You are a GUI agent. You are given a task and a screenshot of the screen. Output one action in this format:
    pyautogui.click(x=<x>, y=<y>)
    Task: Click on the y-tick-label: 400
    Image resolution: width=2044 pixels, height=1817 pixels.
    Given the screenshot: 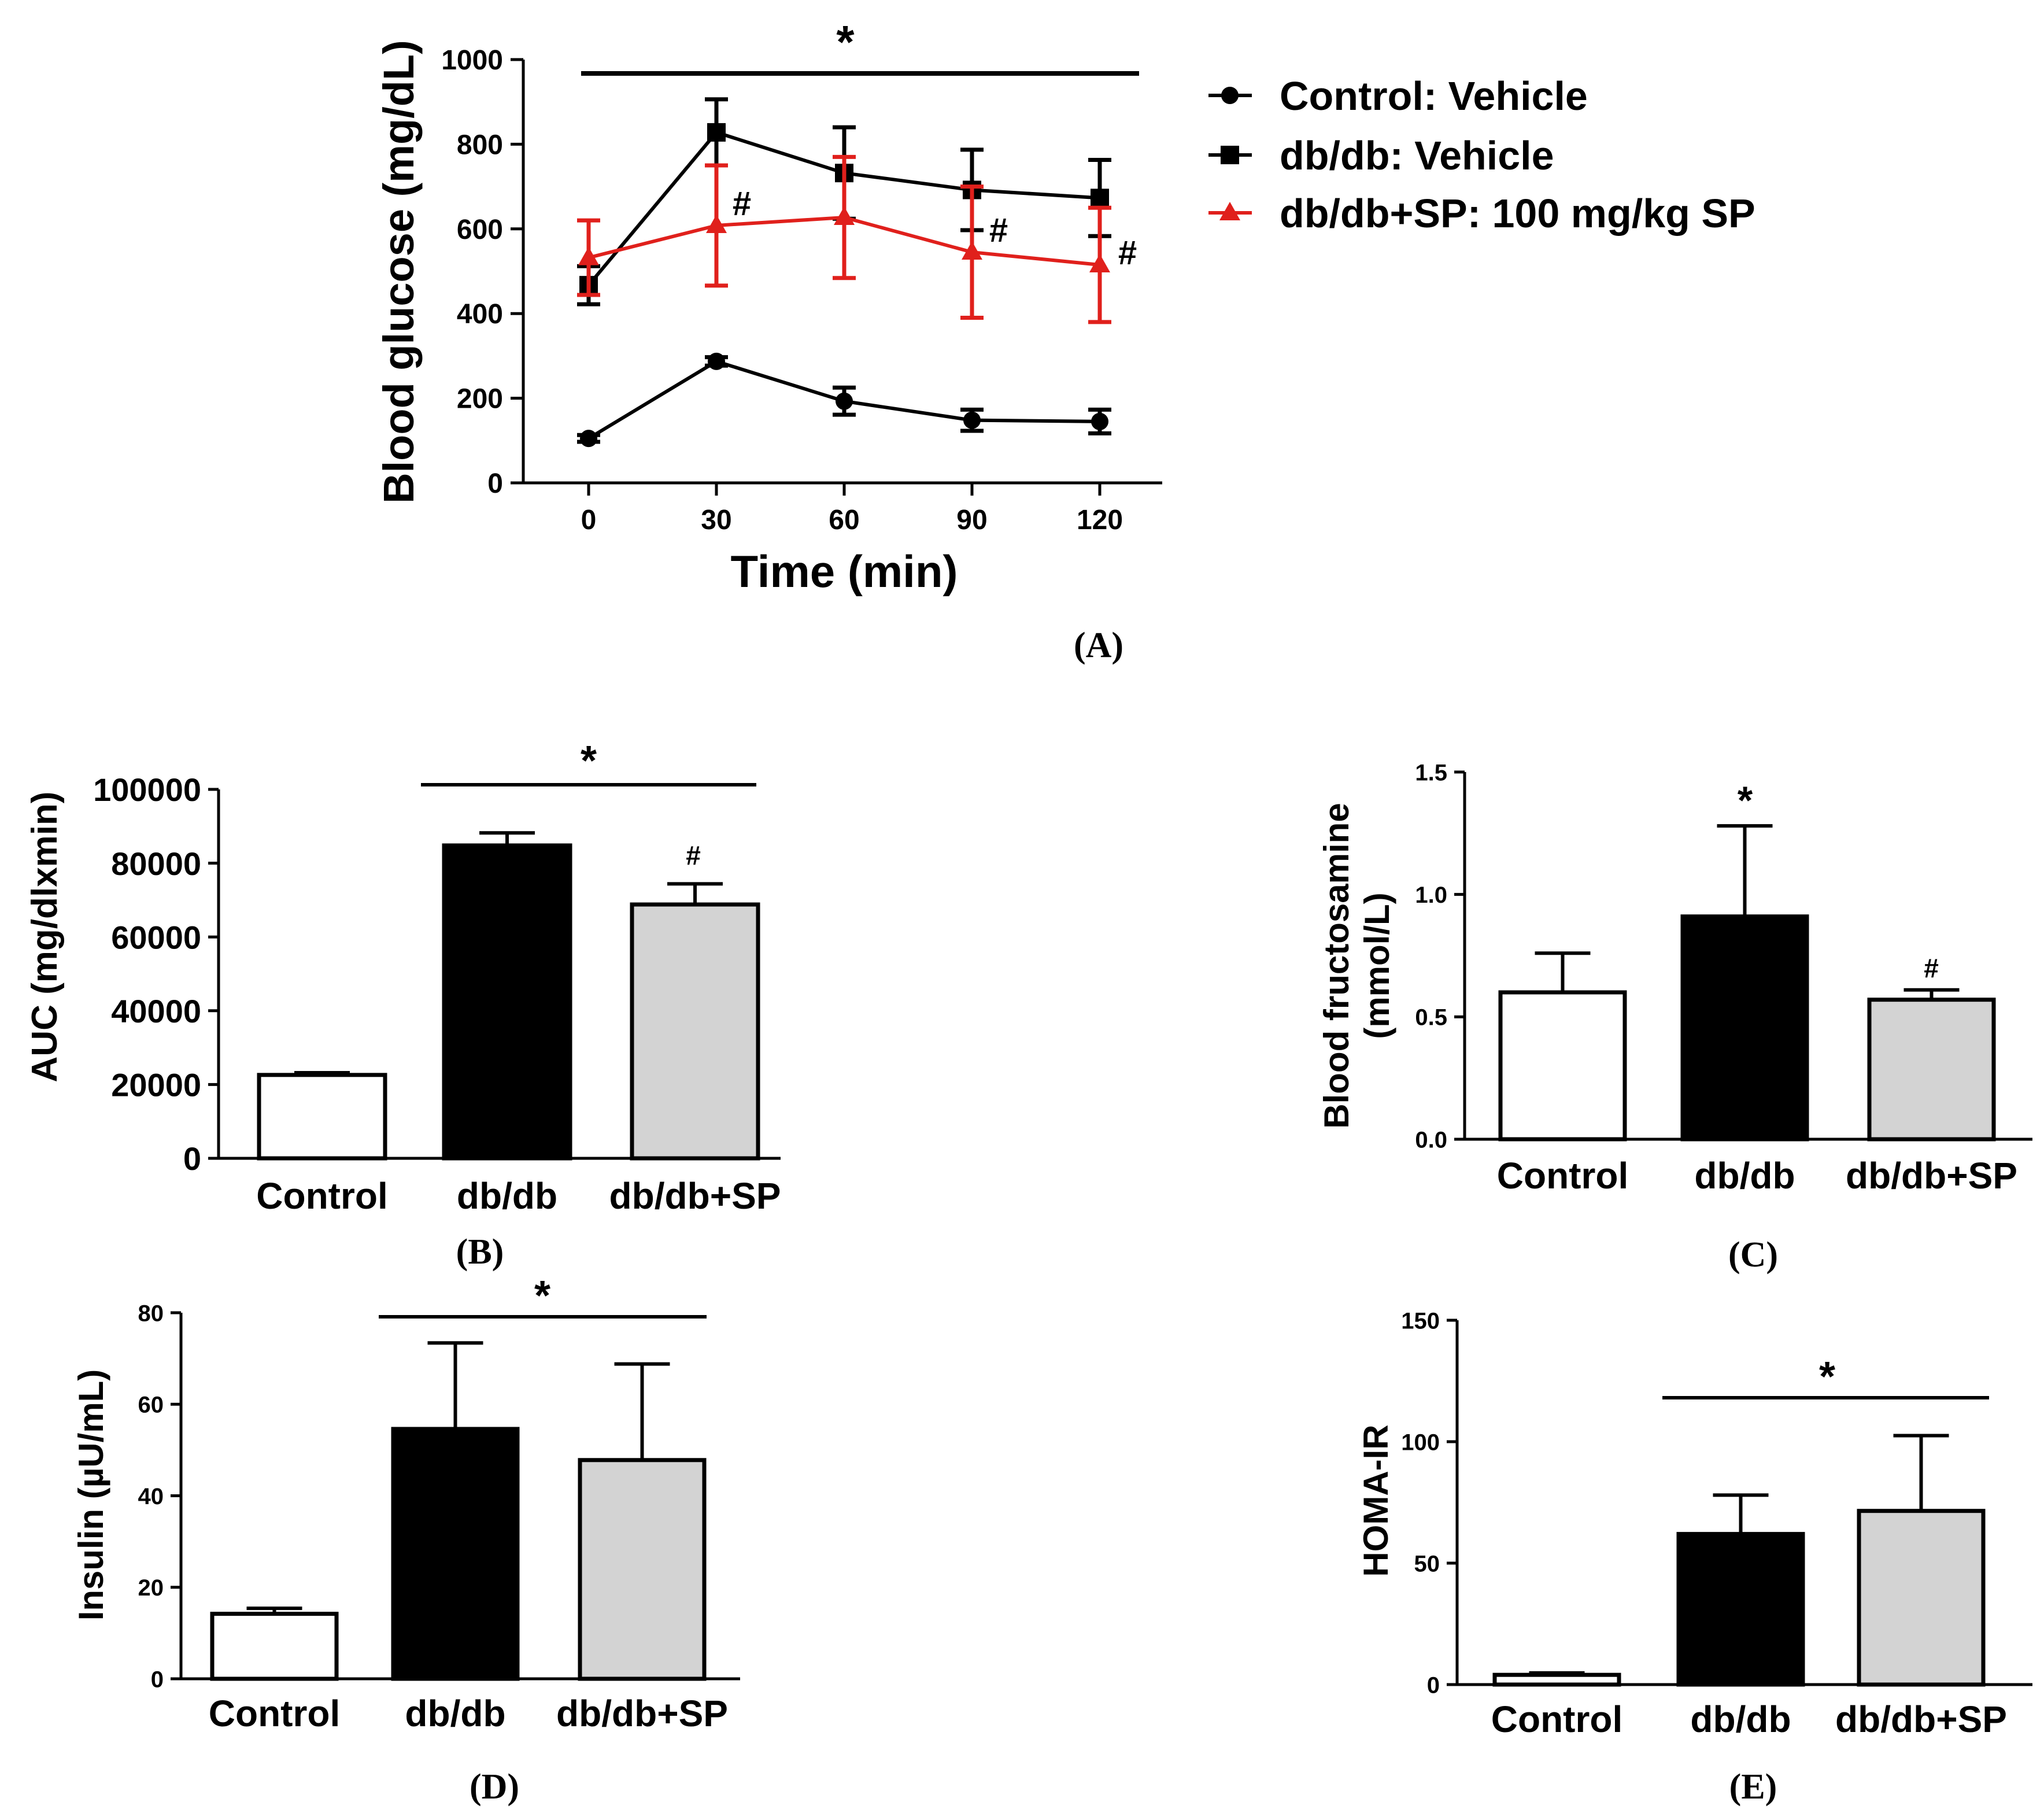 What is the action you would take?
    pyautogui.click(x=480, y=315)
    